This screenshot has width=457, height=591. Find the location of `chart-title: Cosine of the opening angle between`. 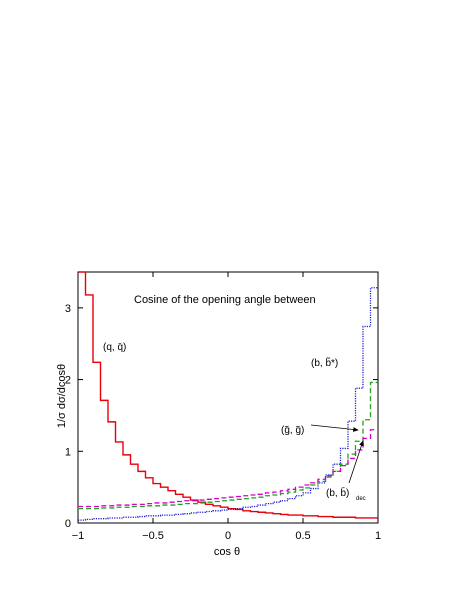

chart-title: Cosine of the opening angle between is located at coordinates (225, 300).